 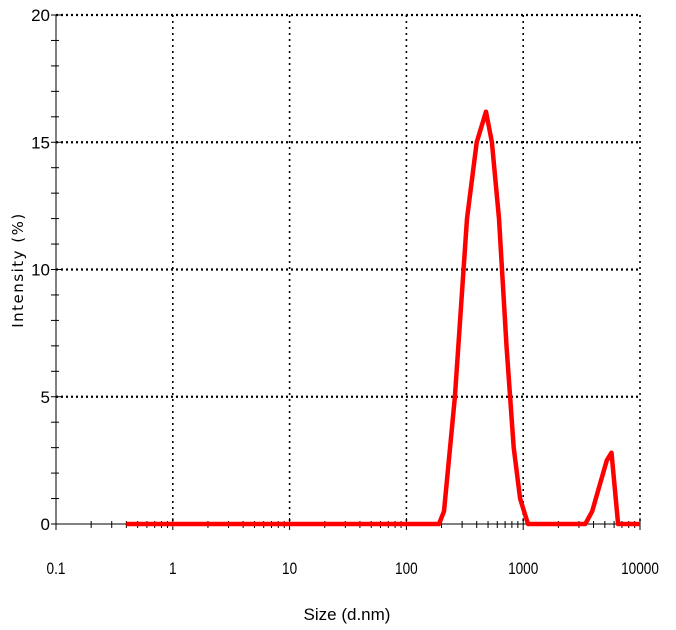 What do you see at coordinates (18, 270) in the screenshot?
I see `y-axis-title: Intensity (%)` at bounding box center [18, 270].